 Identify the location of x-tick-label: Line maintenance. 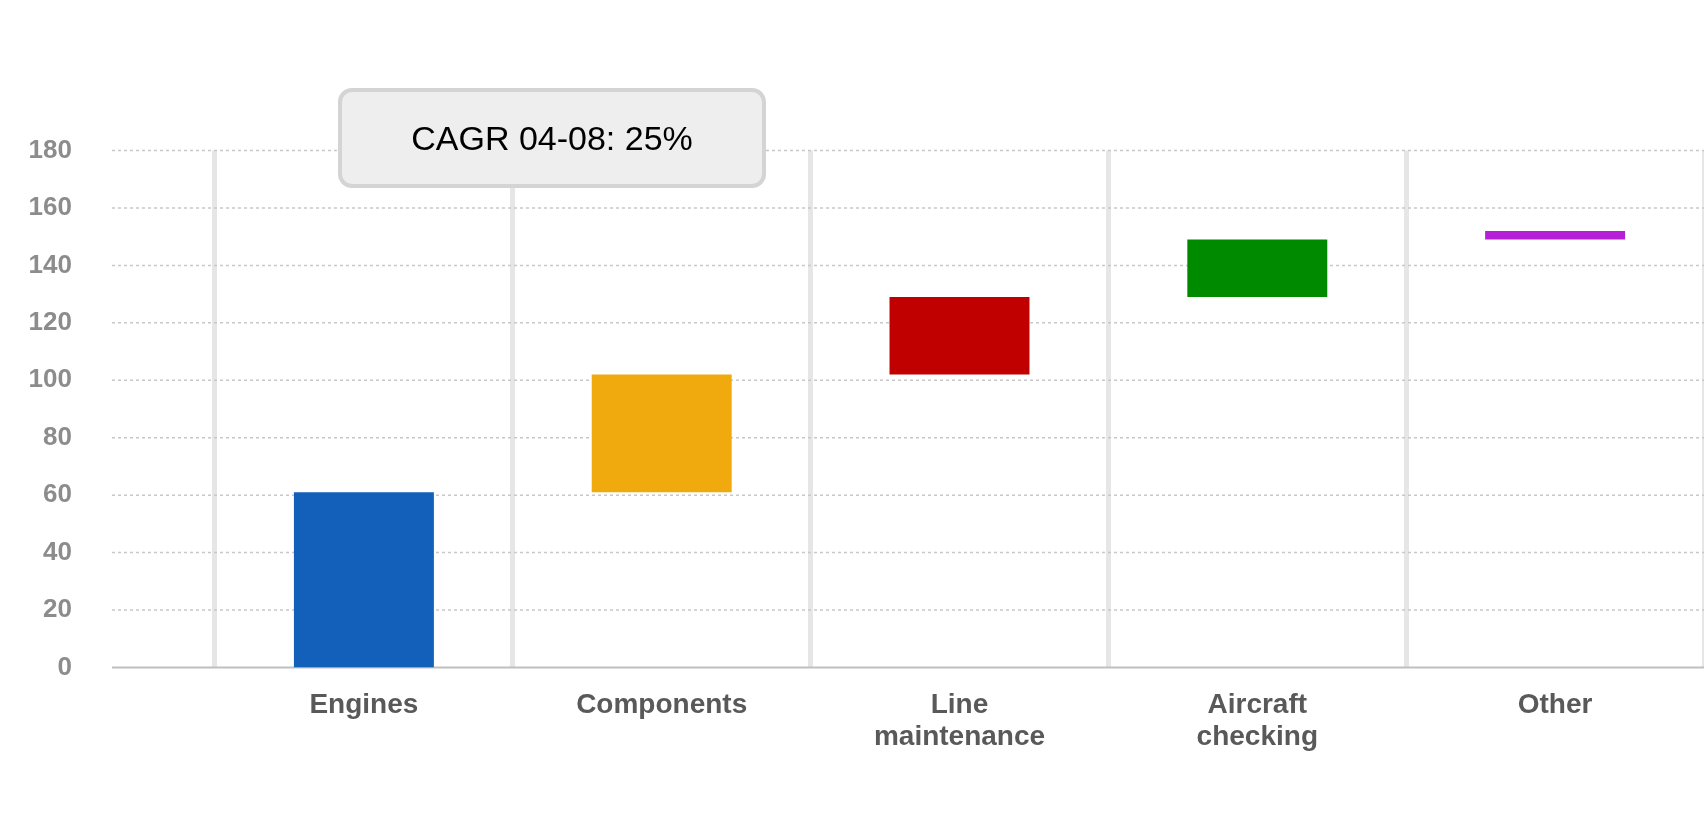
(959, 720).